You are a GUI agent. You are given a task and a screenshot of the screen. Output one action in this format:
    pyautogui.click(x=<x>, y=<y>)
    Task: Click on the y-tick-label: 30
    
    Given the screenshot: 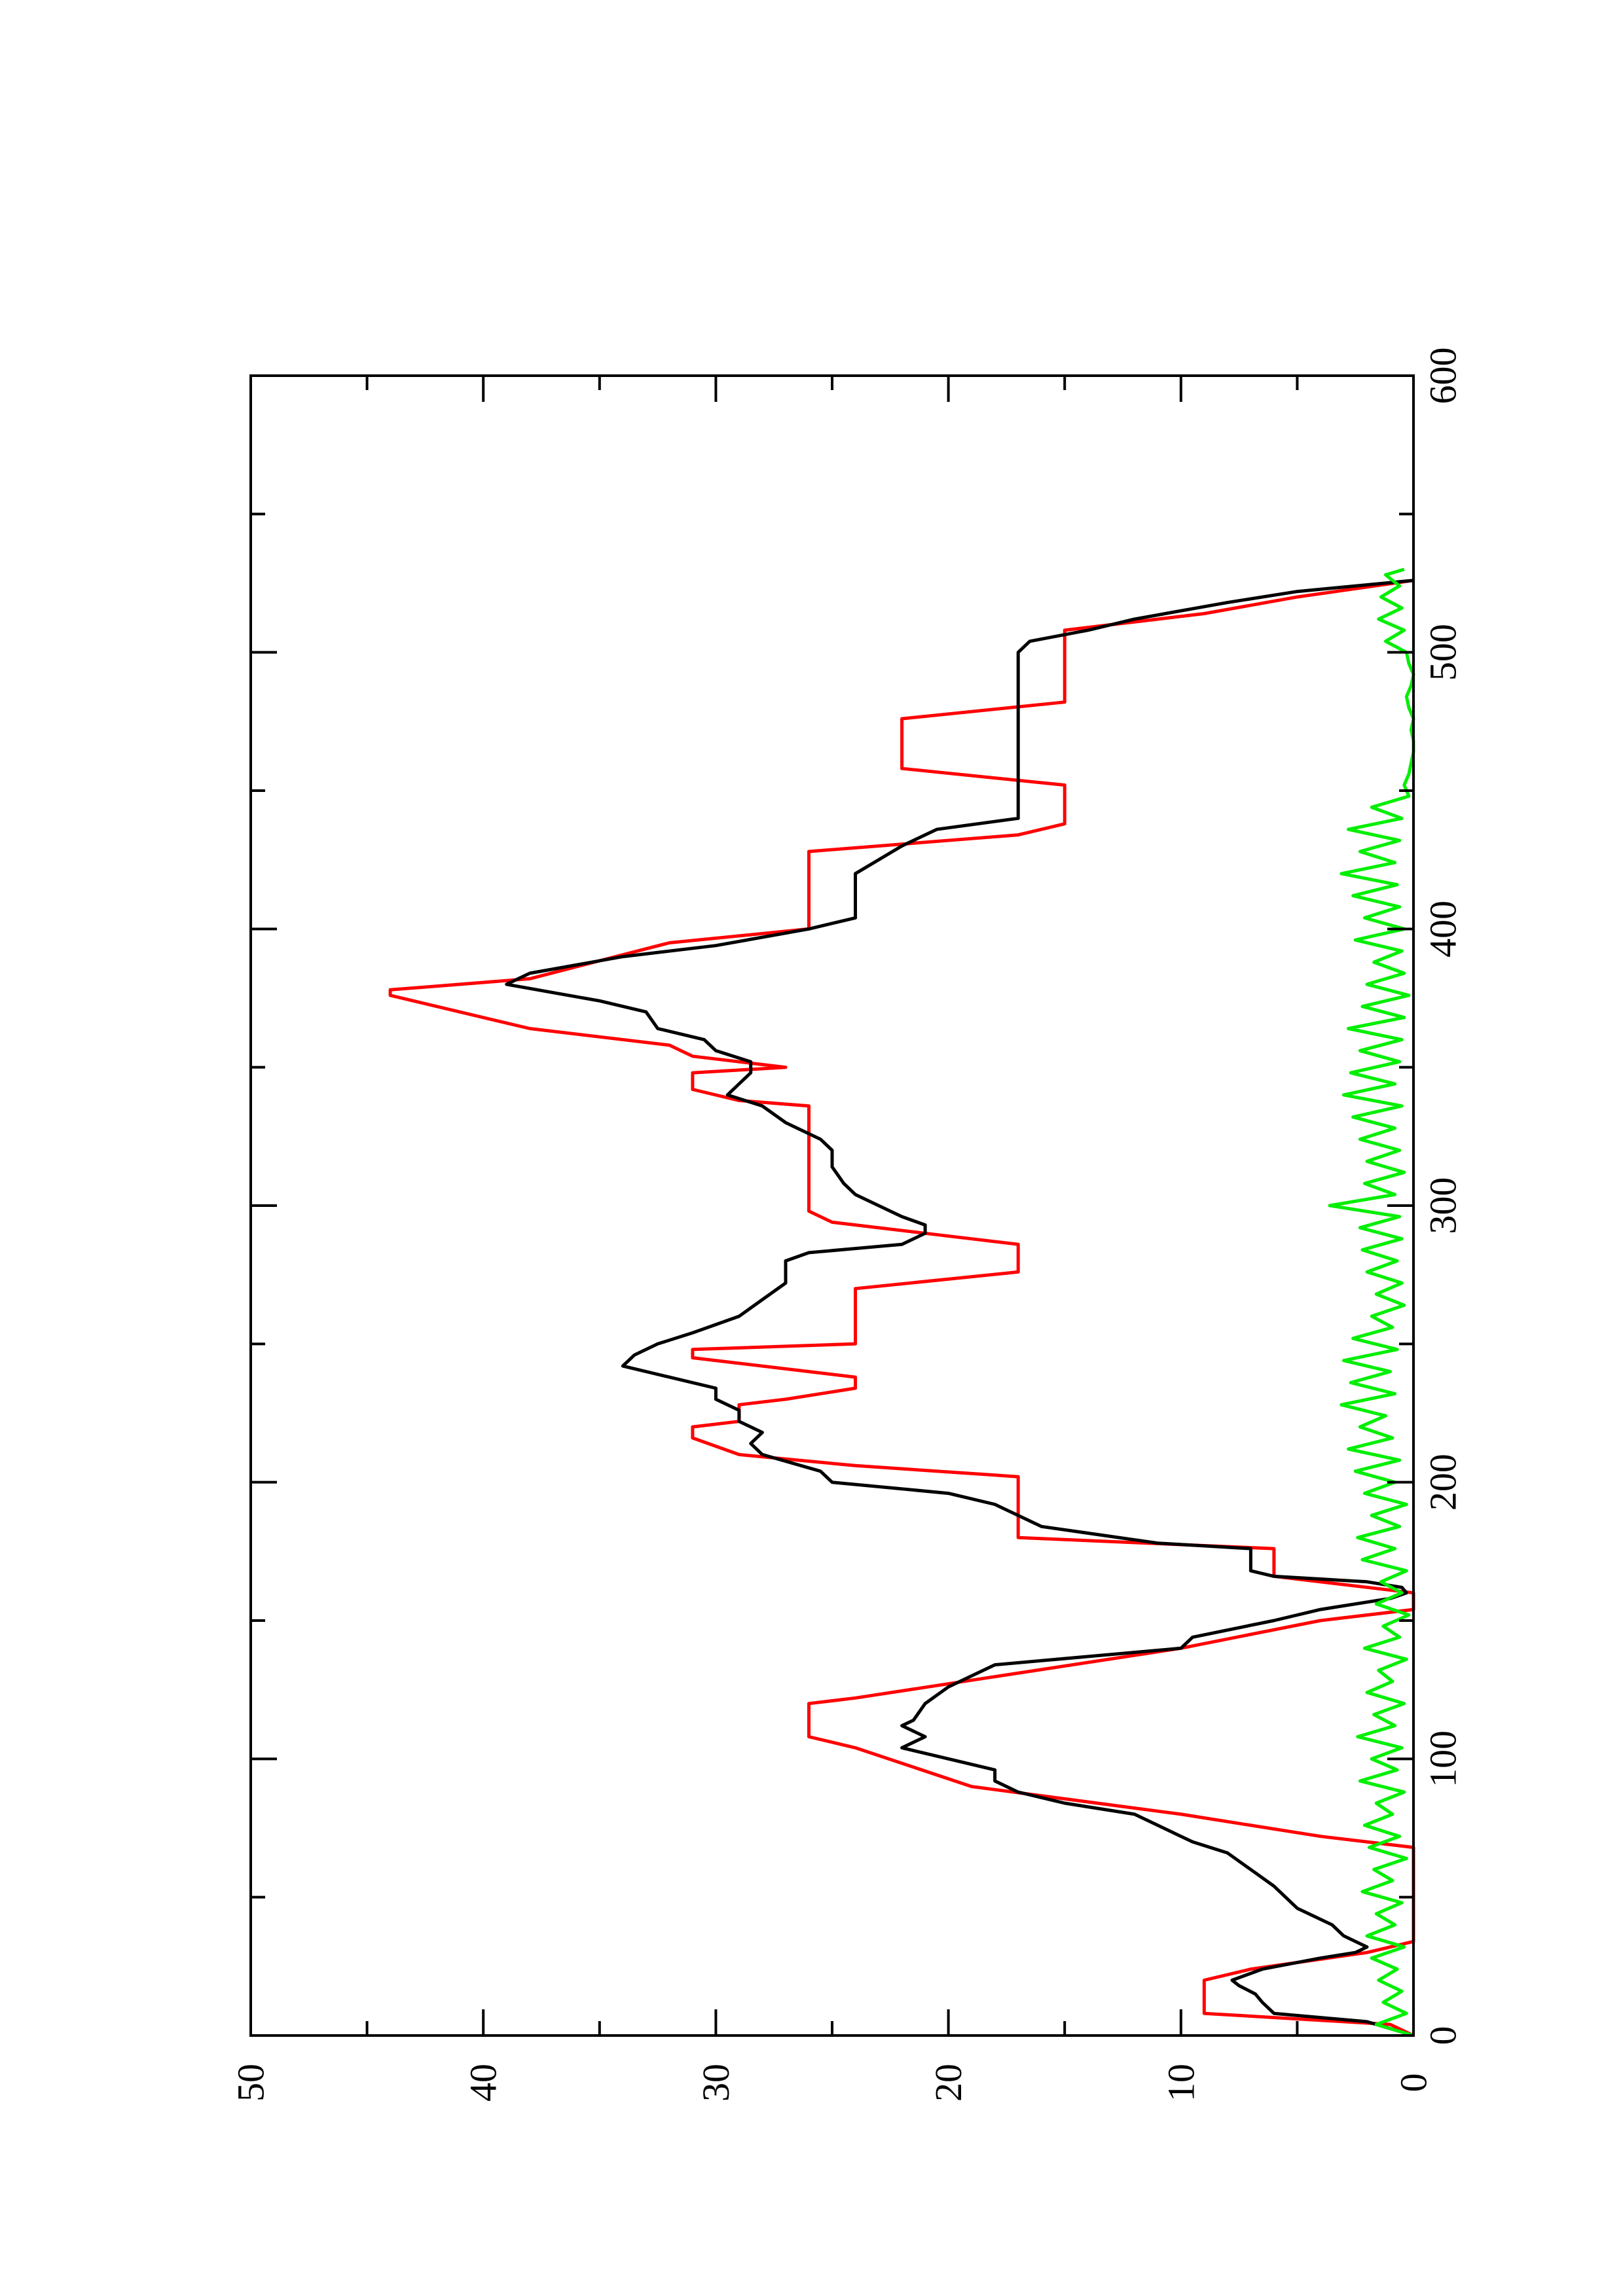 What is the action you would take?
    pyautogui.click(x=716, y=2083)
    